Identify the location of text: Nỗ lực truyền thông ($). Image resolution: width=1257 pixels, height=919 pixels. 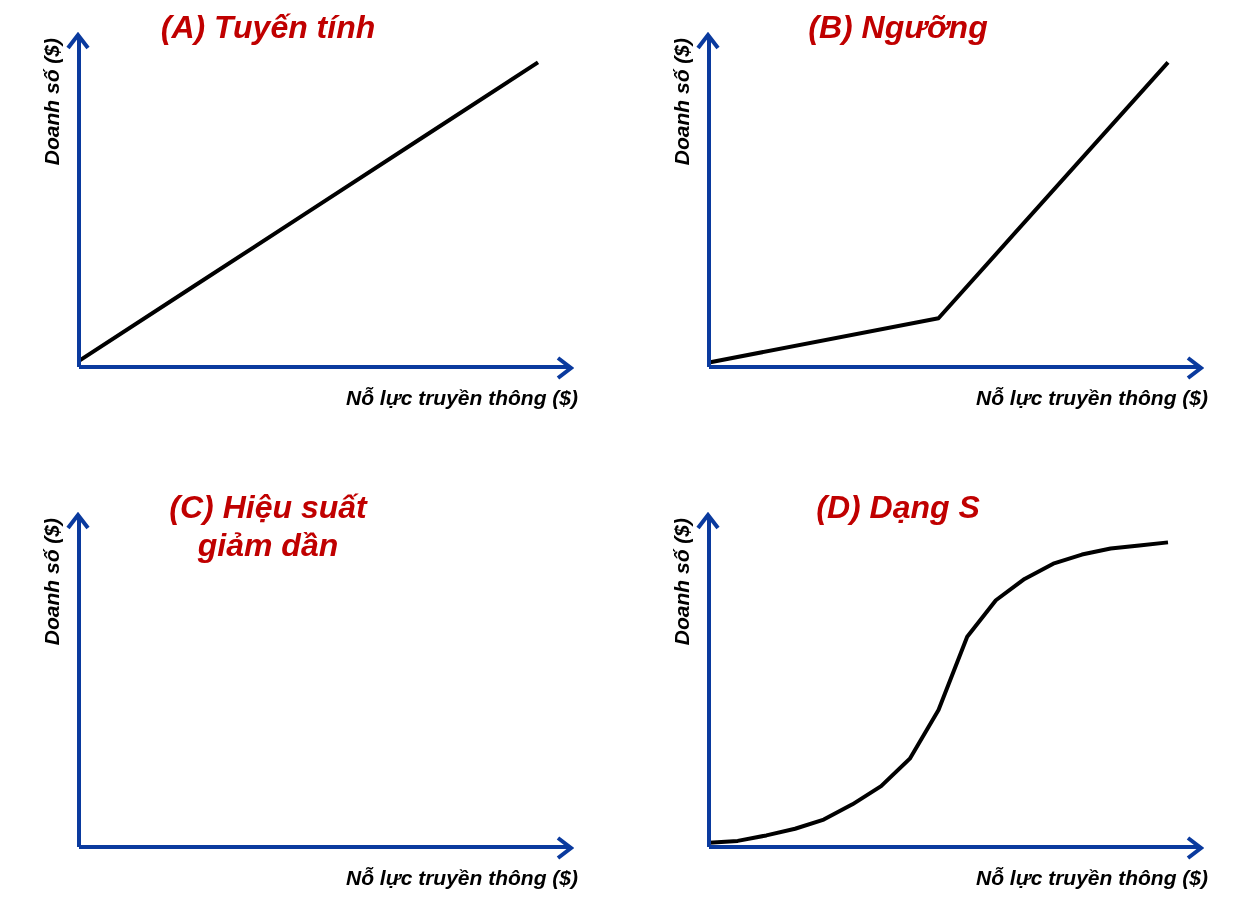
(462, 878).